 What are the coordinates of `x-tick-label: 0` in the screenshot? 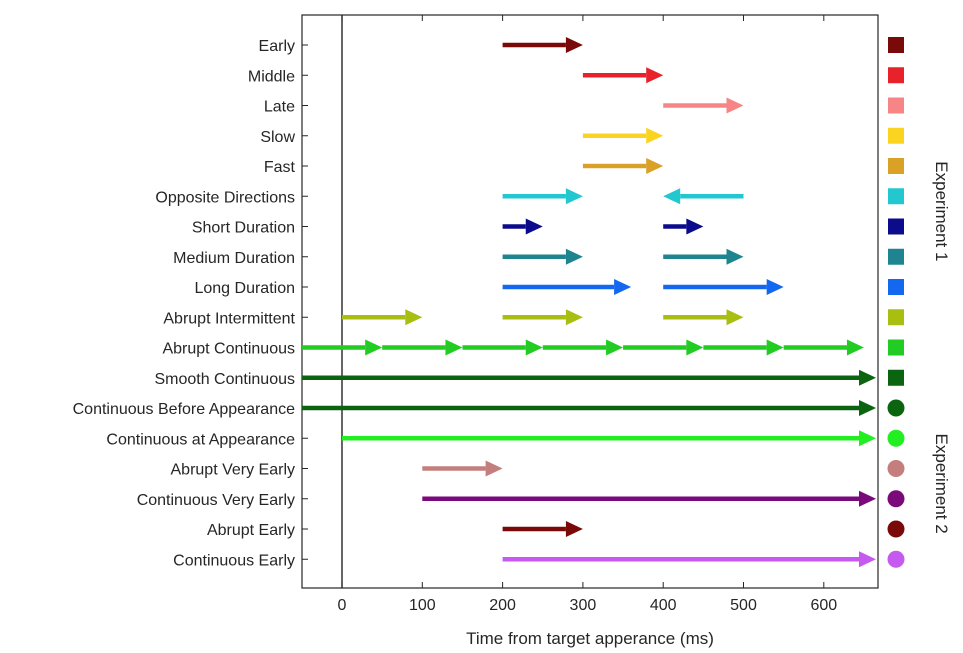 It's located at (342, 605).